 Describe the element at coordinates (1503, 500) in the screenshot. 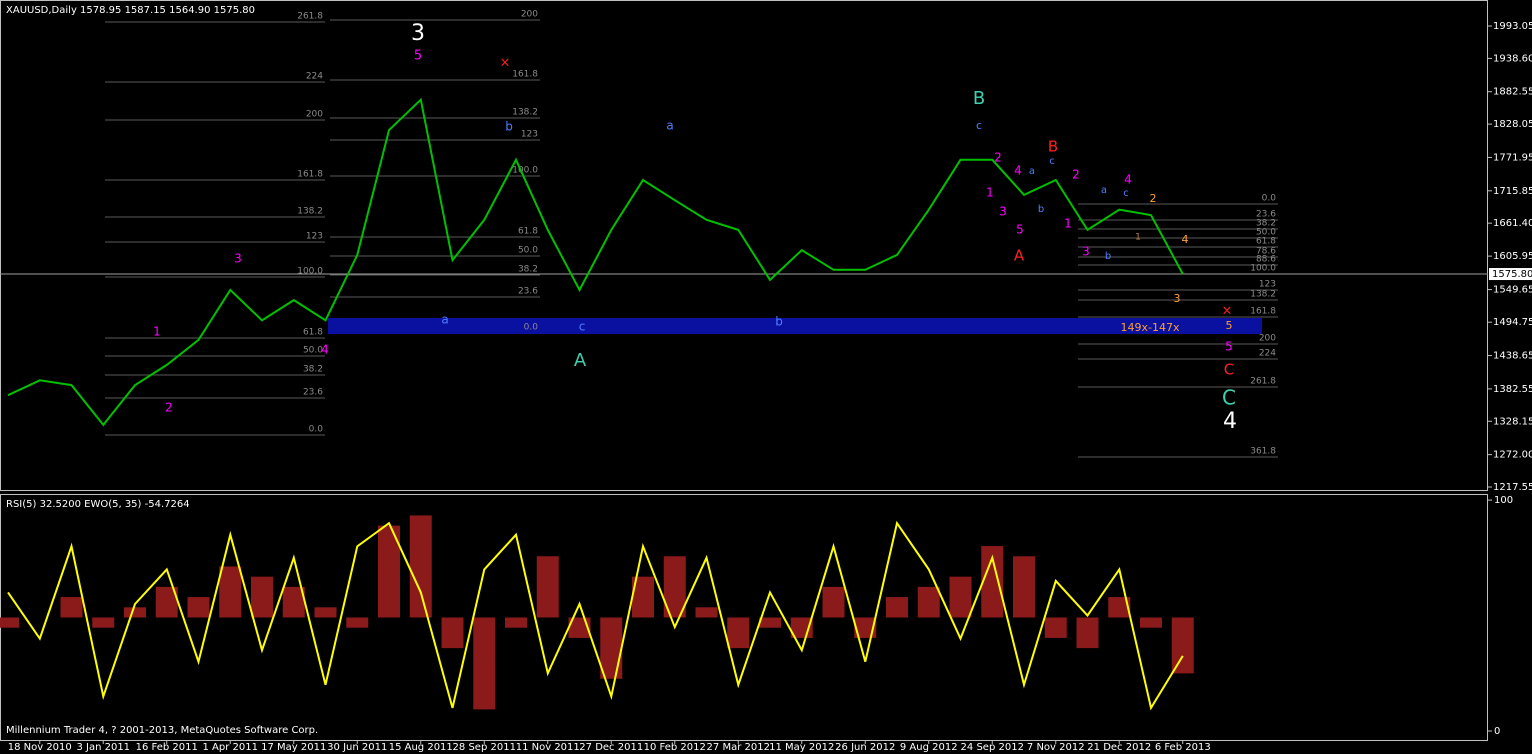

I see `y-tick-label: 100` at that location.